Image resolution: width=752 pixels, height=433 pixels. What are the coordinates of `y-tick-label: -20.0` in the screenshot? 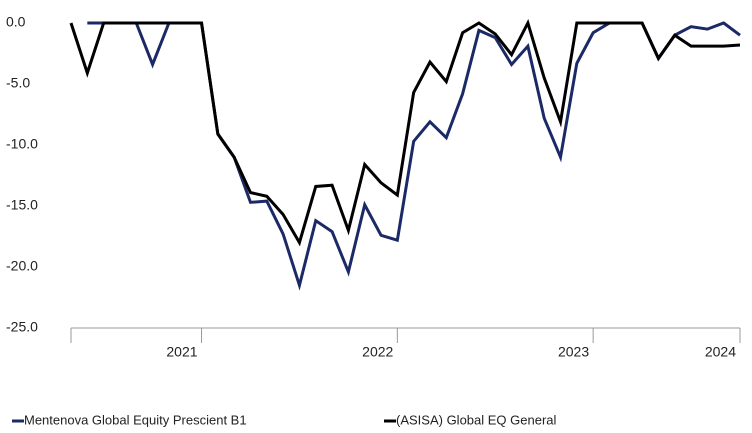 It's located at (22, 266).